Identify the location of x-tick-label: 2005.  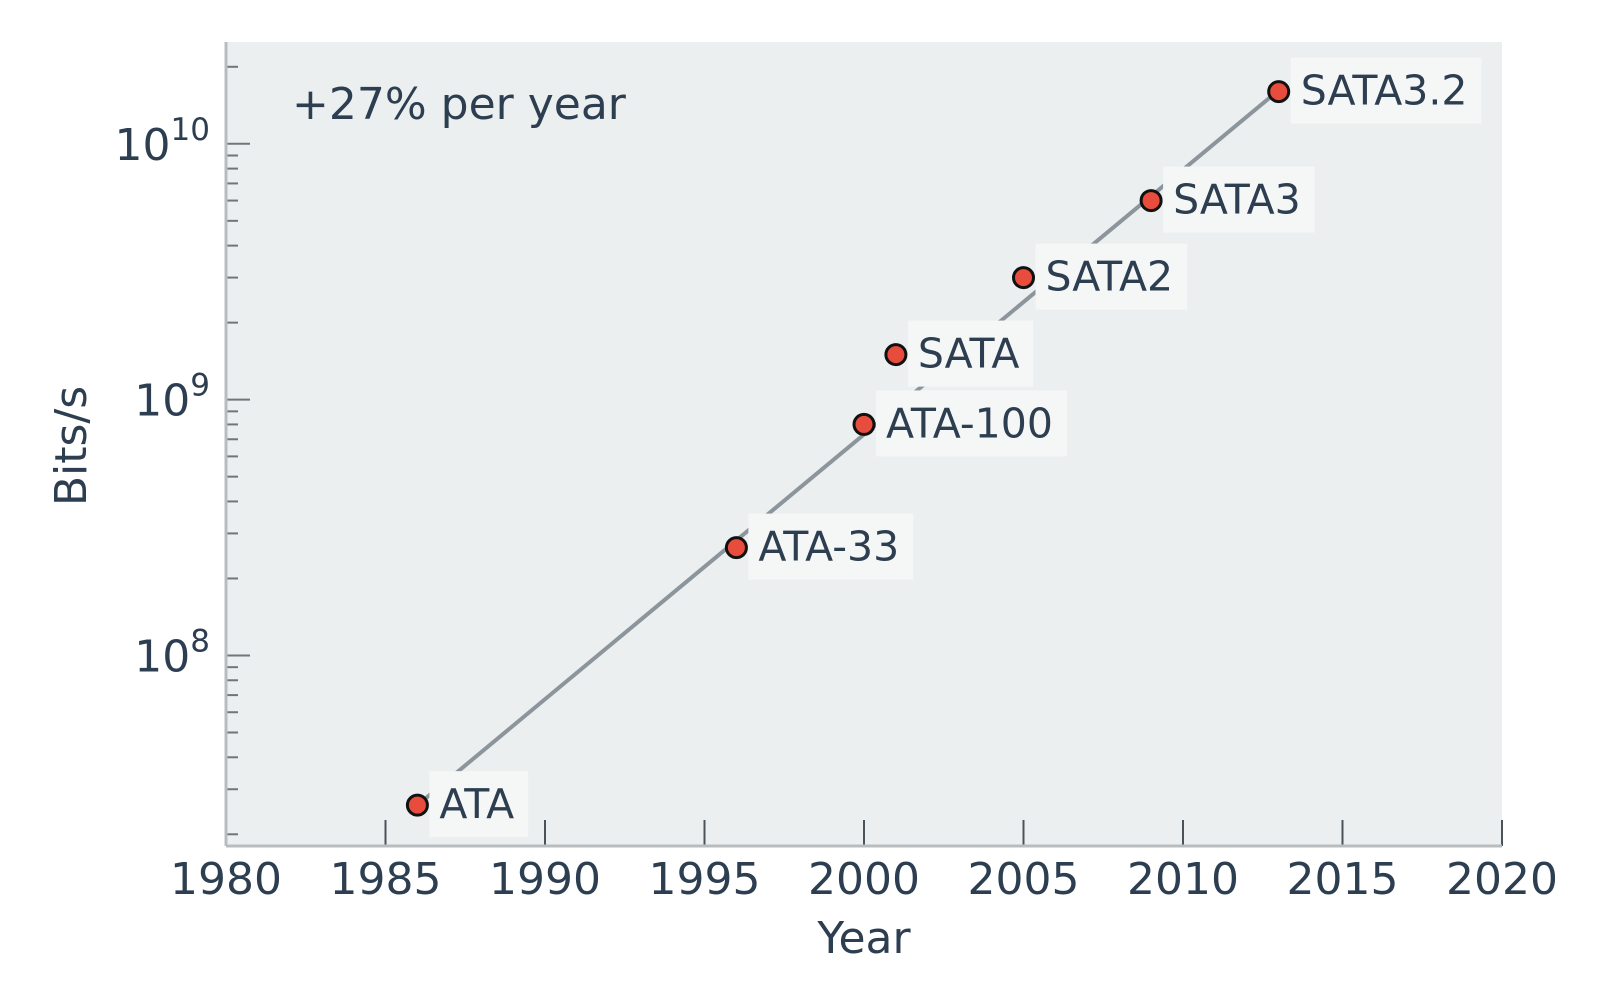
(1024, 879).